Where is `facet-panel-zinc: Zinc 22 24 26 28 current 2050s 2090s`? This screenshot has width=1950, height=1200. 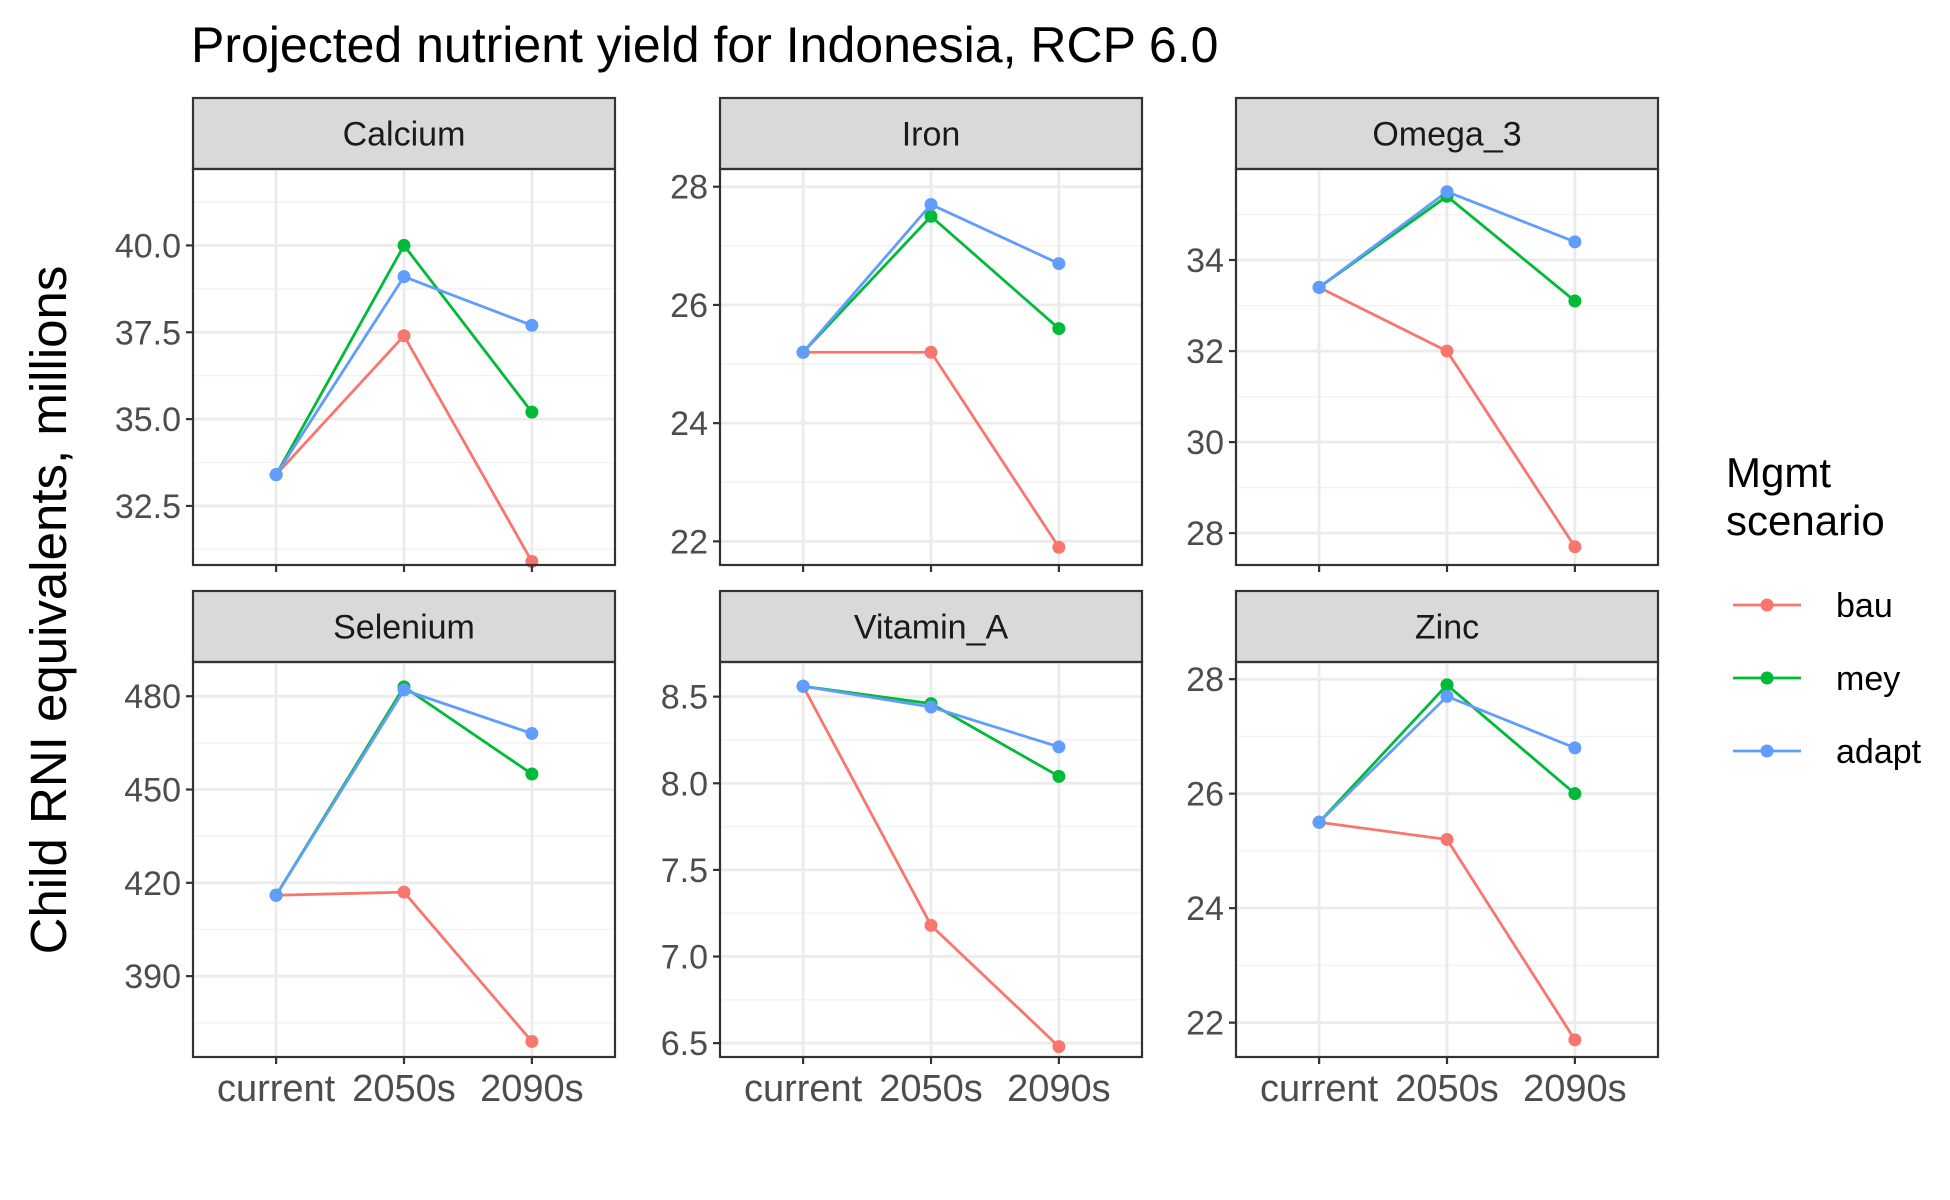 facet-panel-zinc: Zinc 22 24 26 28 current 2050s 2090s is located at coordinates (1423, 849).